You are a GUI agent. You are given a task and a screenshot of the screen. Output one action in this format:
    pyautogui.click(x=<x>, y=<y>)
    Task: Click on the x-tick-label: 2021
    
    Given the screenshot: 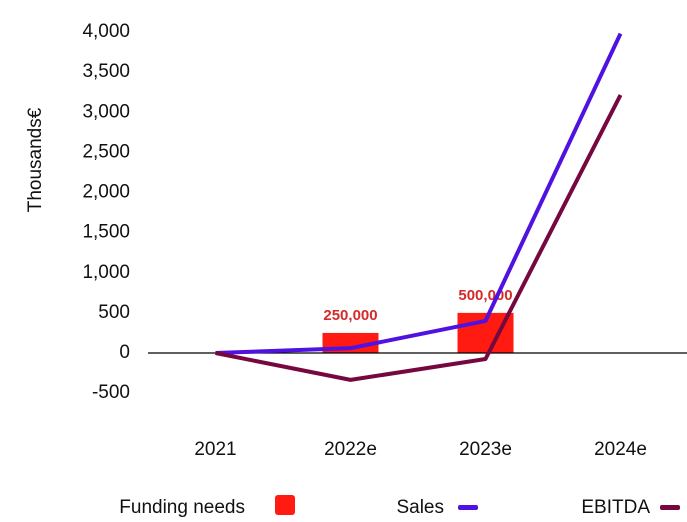 What is the action you would take?
    pyautogui.click(x=215, y=449)
    